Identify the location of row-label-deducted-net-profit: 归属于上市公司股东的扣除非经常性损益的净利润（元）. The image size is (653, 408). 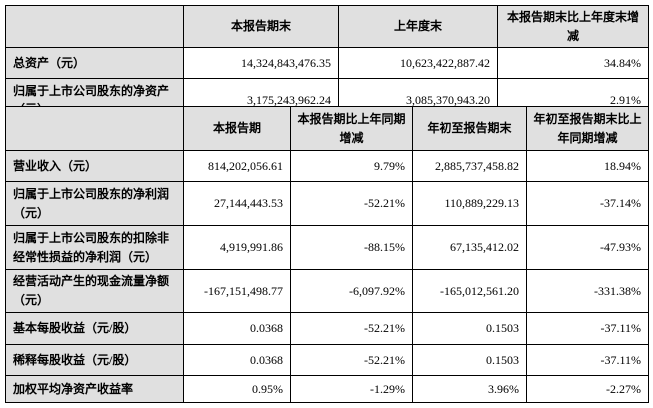
(94, 247).